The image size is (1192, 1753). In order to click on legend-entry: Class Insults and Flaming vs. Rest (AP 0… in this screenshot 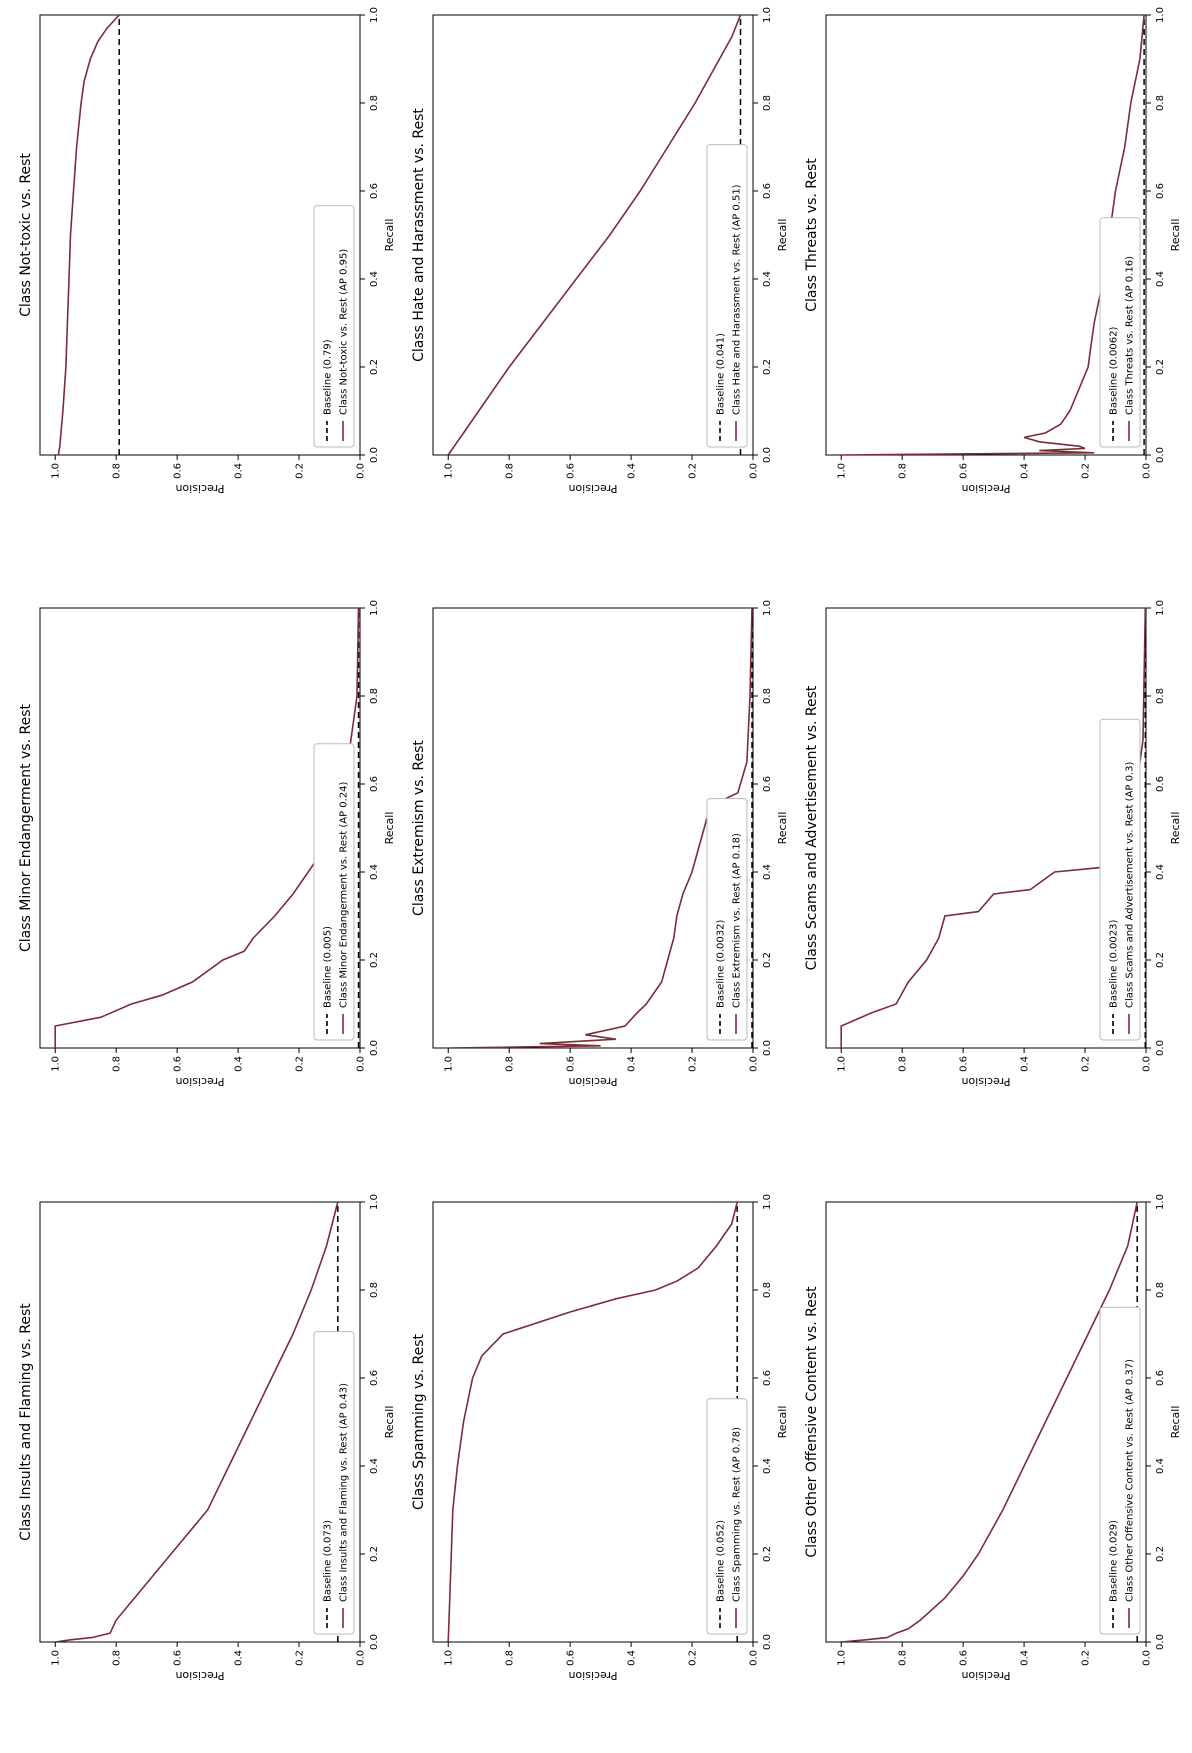, I will do `click(344, 1492)`.